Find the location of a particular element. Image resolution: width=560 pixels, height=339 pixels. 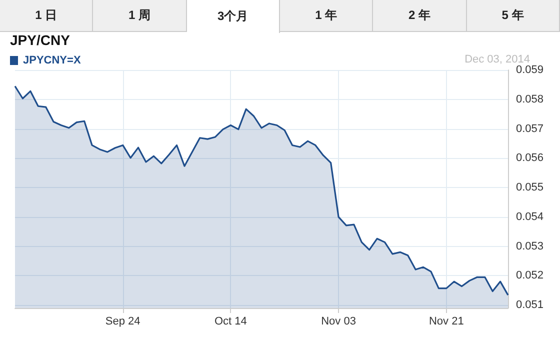

y-tick-label: 0.055 is located at coordinates (530, 188).